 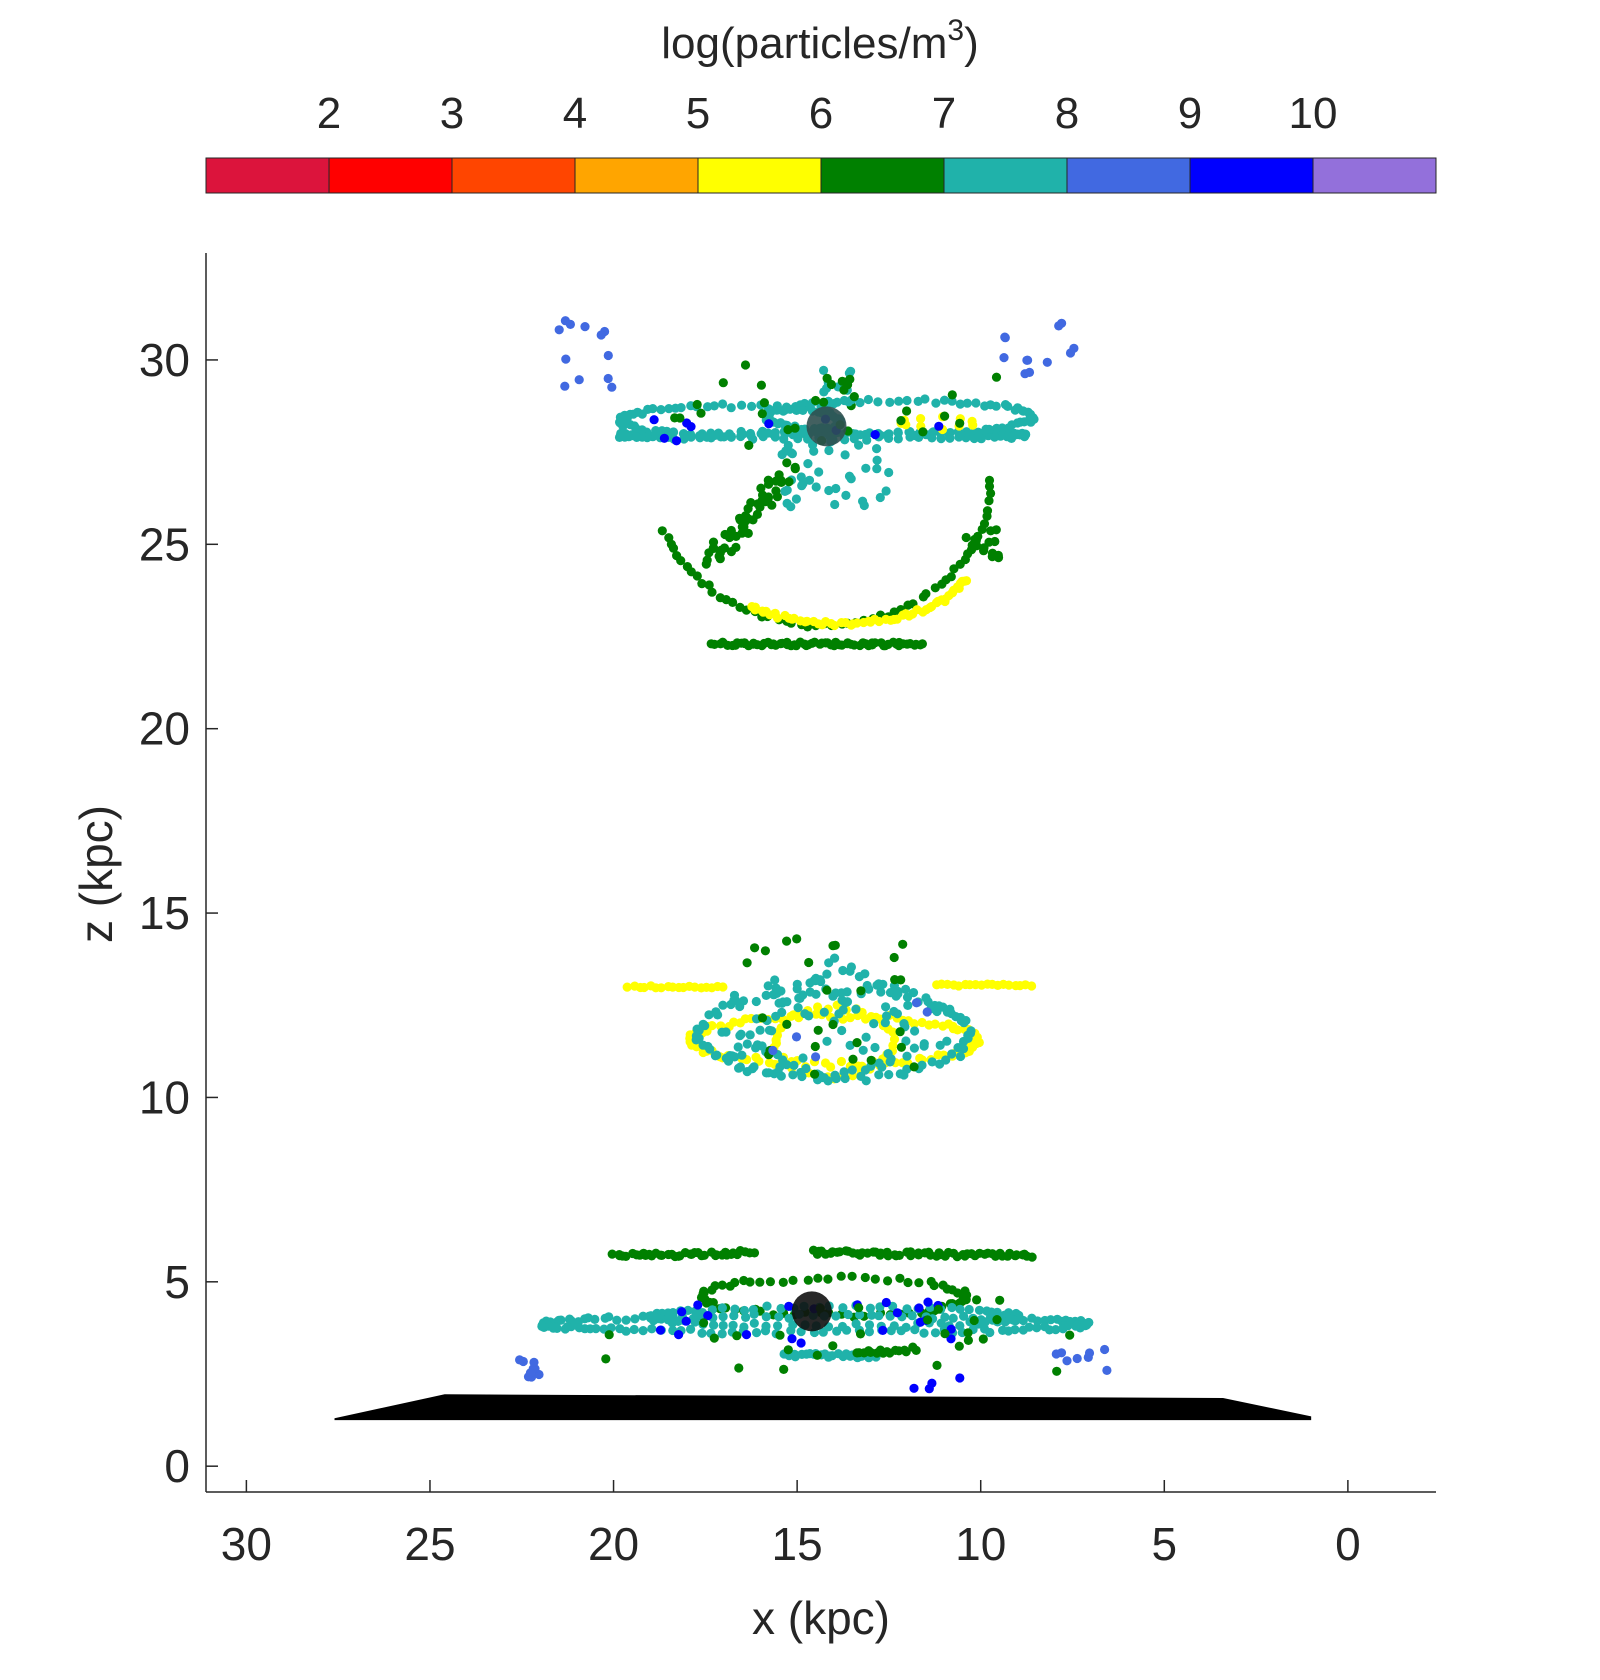 I want to click on y-tick-label: 25, so click(x=164, y=544).